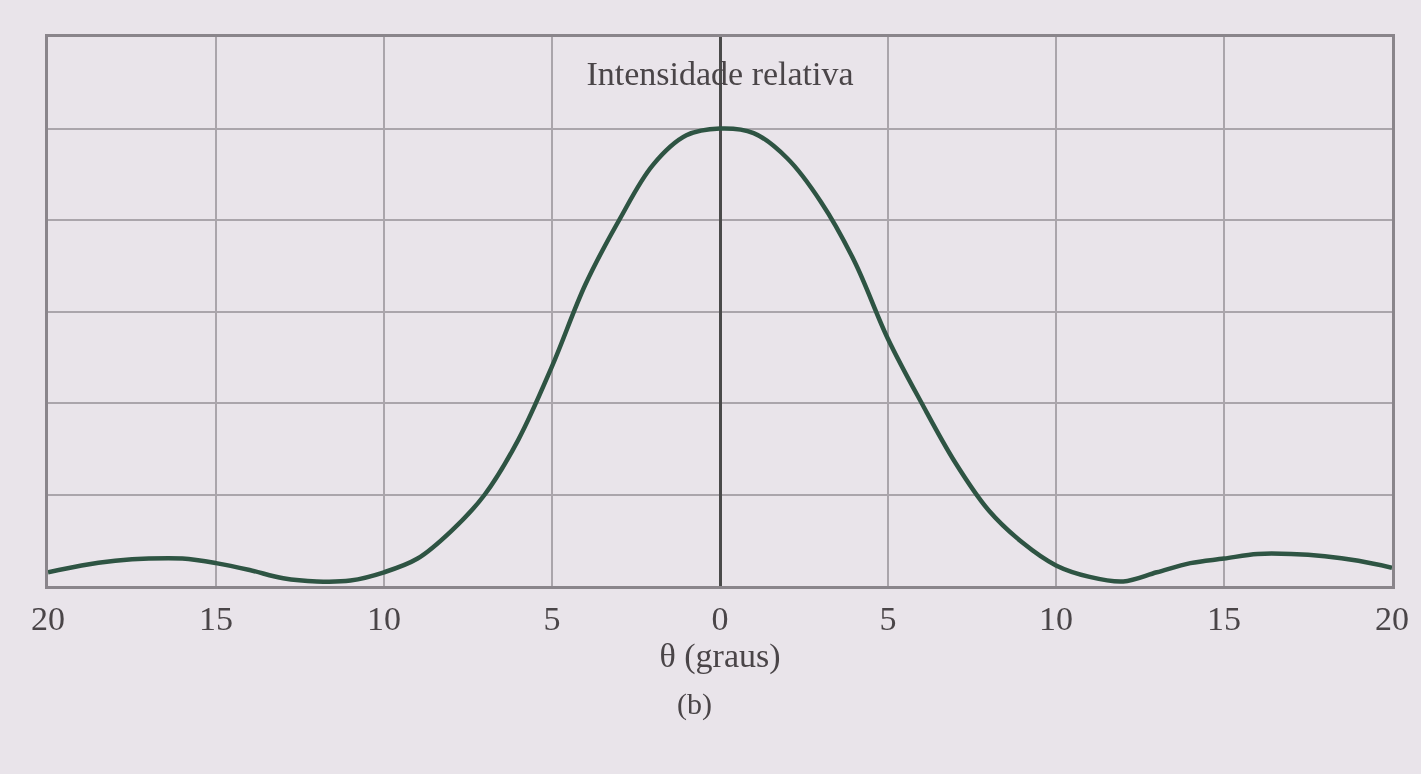 The image size is (1421, 774). I want to click on x-tick-label: 0, so click(720, 618).